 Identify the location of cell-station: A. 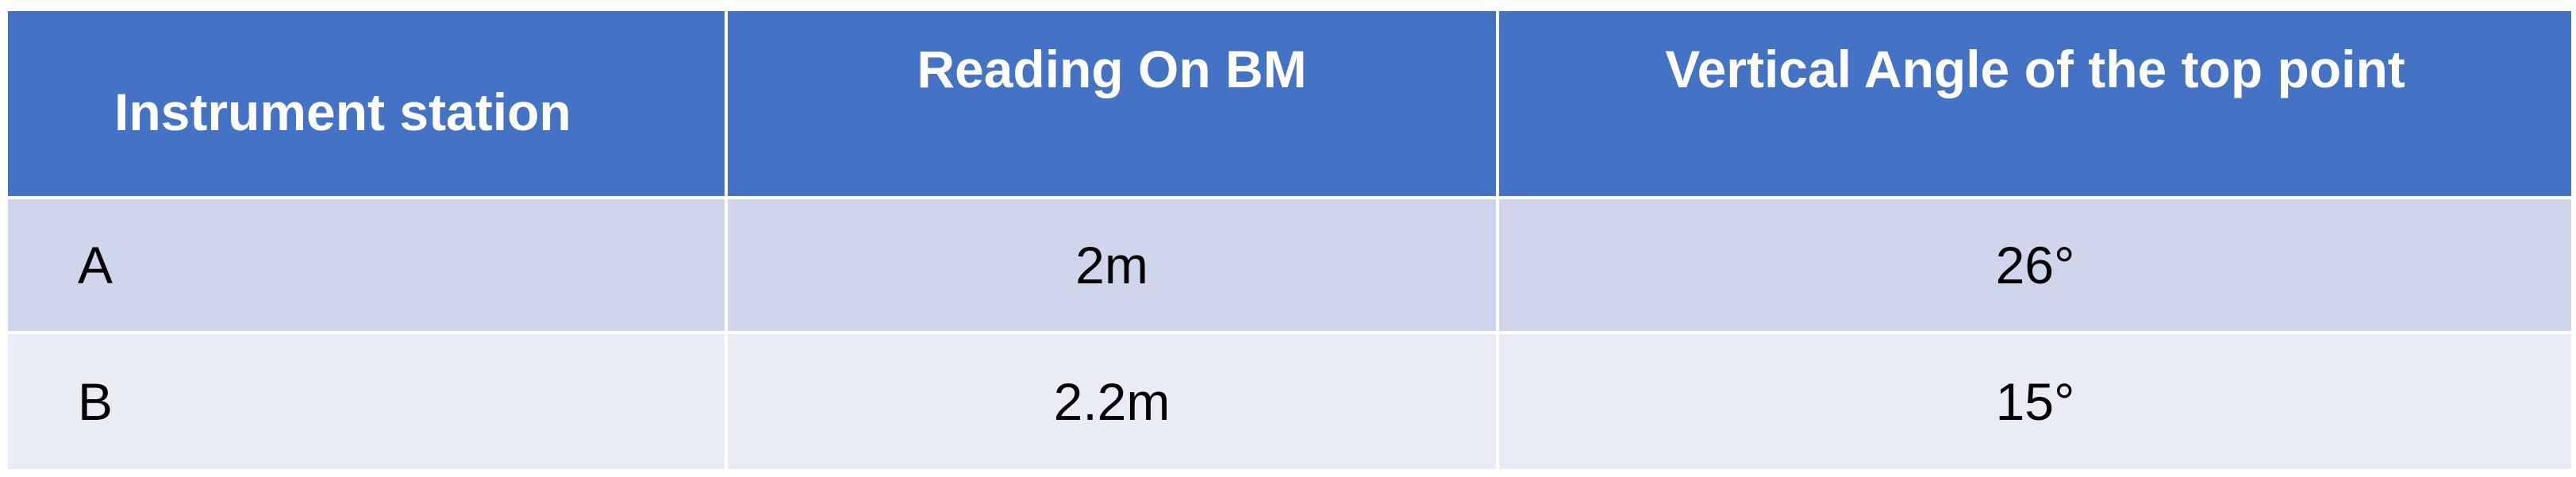
(366, 265).